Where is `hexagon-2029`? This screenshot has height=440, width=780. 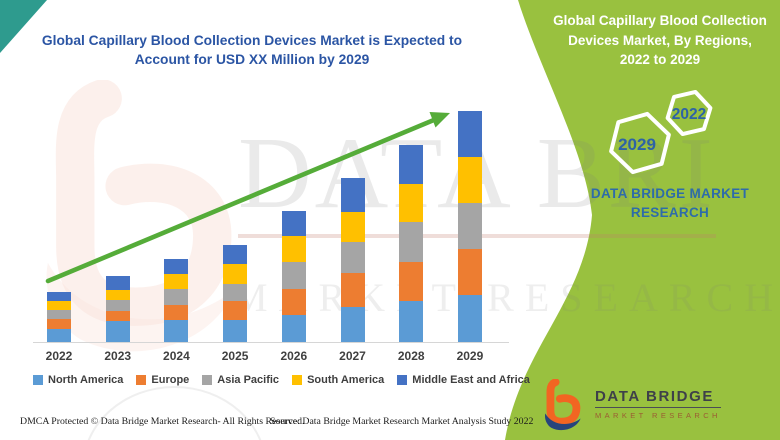 hexagon-2029 is located at coordinates (640, 143).